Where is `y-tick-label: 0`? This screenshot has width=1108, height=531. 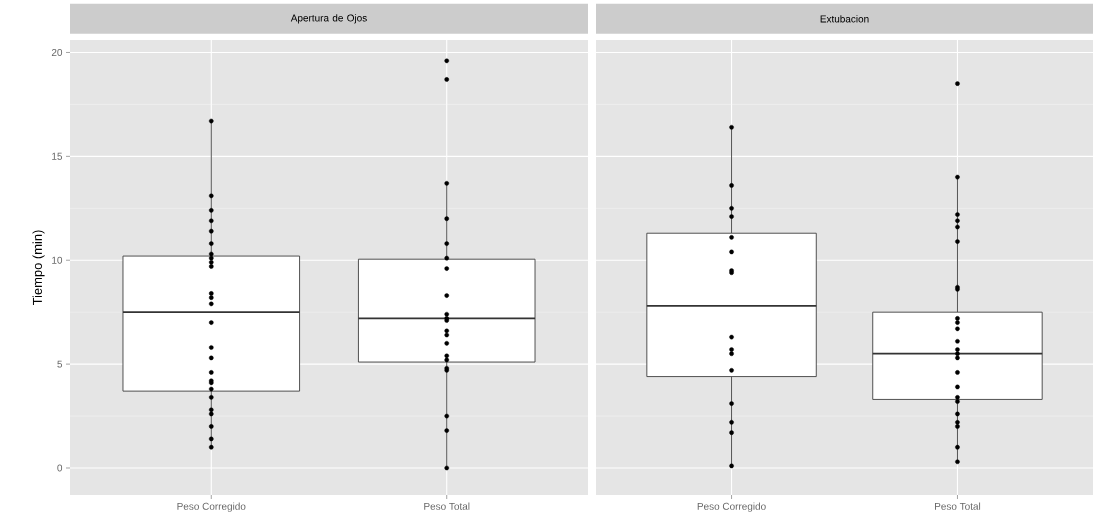
y-tick-label: 0 is located at coordinates (60, 468).